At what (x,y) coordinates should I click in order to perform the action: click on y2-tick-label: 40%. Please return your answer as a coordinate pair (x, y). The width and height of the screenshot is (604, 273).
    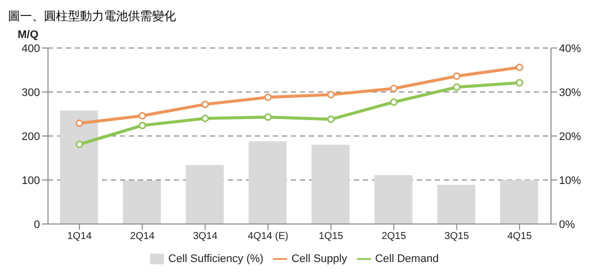
    Looking at the image, I should click on (570, 48).